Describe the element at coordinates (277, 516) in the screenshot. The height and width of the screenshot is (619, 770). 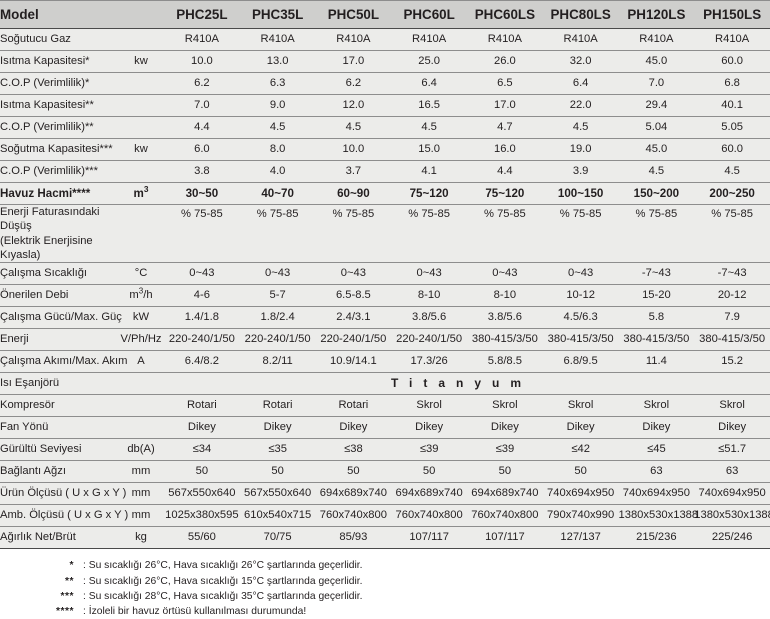
I see `cell-value: 610x540x715` at that location.